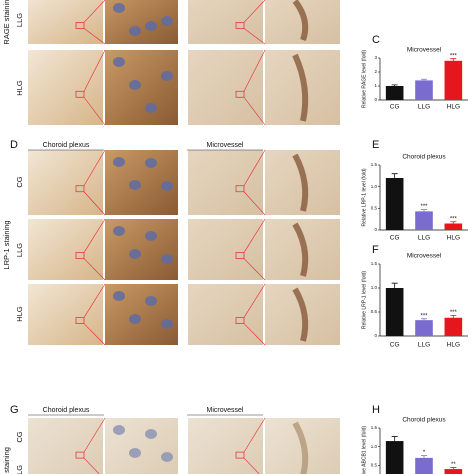 This screenshot has width=474, height=474. What do you see at coordinates (453, 107) in the screenshot?
I see `x-tick-label: HLG` at bounding box center [453, 107].